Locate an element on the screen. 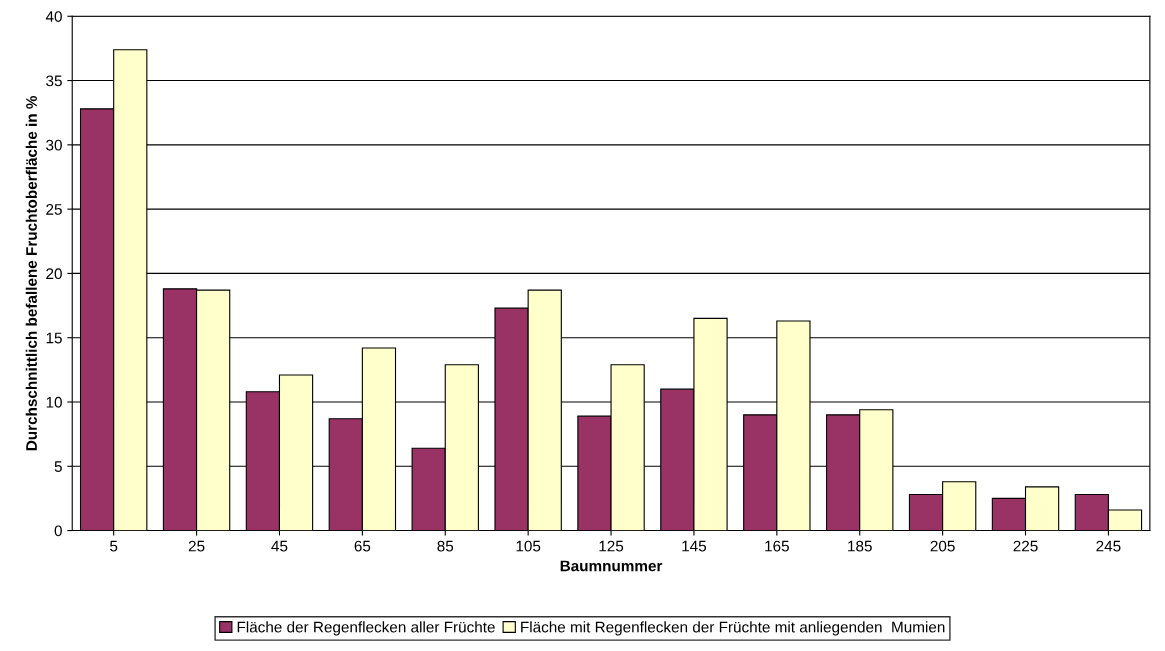 The image size is (1165, 651). x-tick-label: 185 is located at coordinates (860, 546).